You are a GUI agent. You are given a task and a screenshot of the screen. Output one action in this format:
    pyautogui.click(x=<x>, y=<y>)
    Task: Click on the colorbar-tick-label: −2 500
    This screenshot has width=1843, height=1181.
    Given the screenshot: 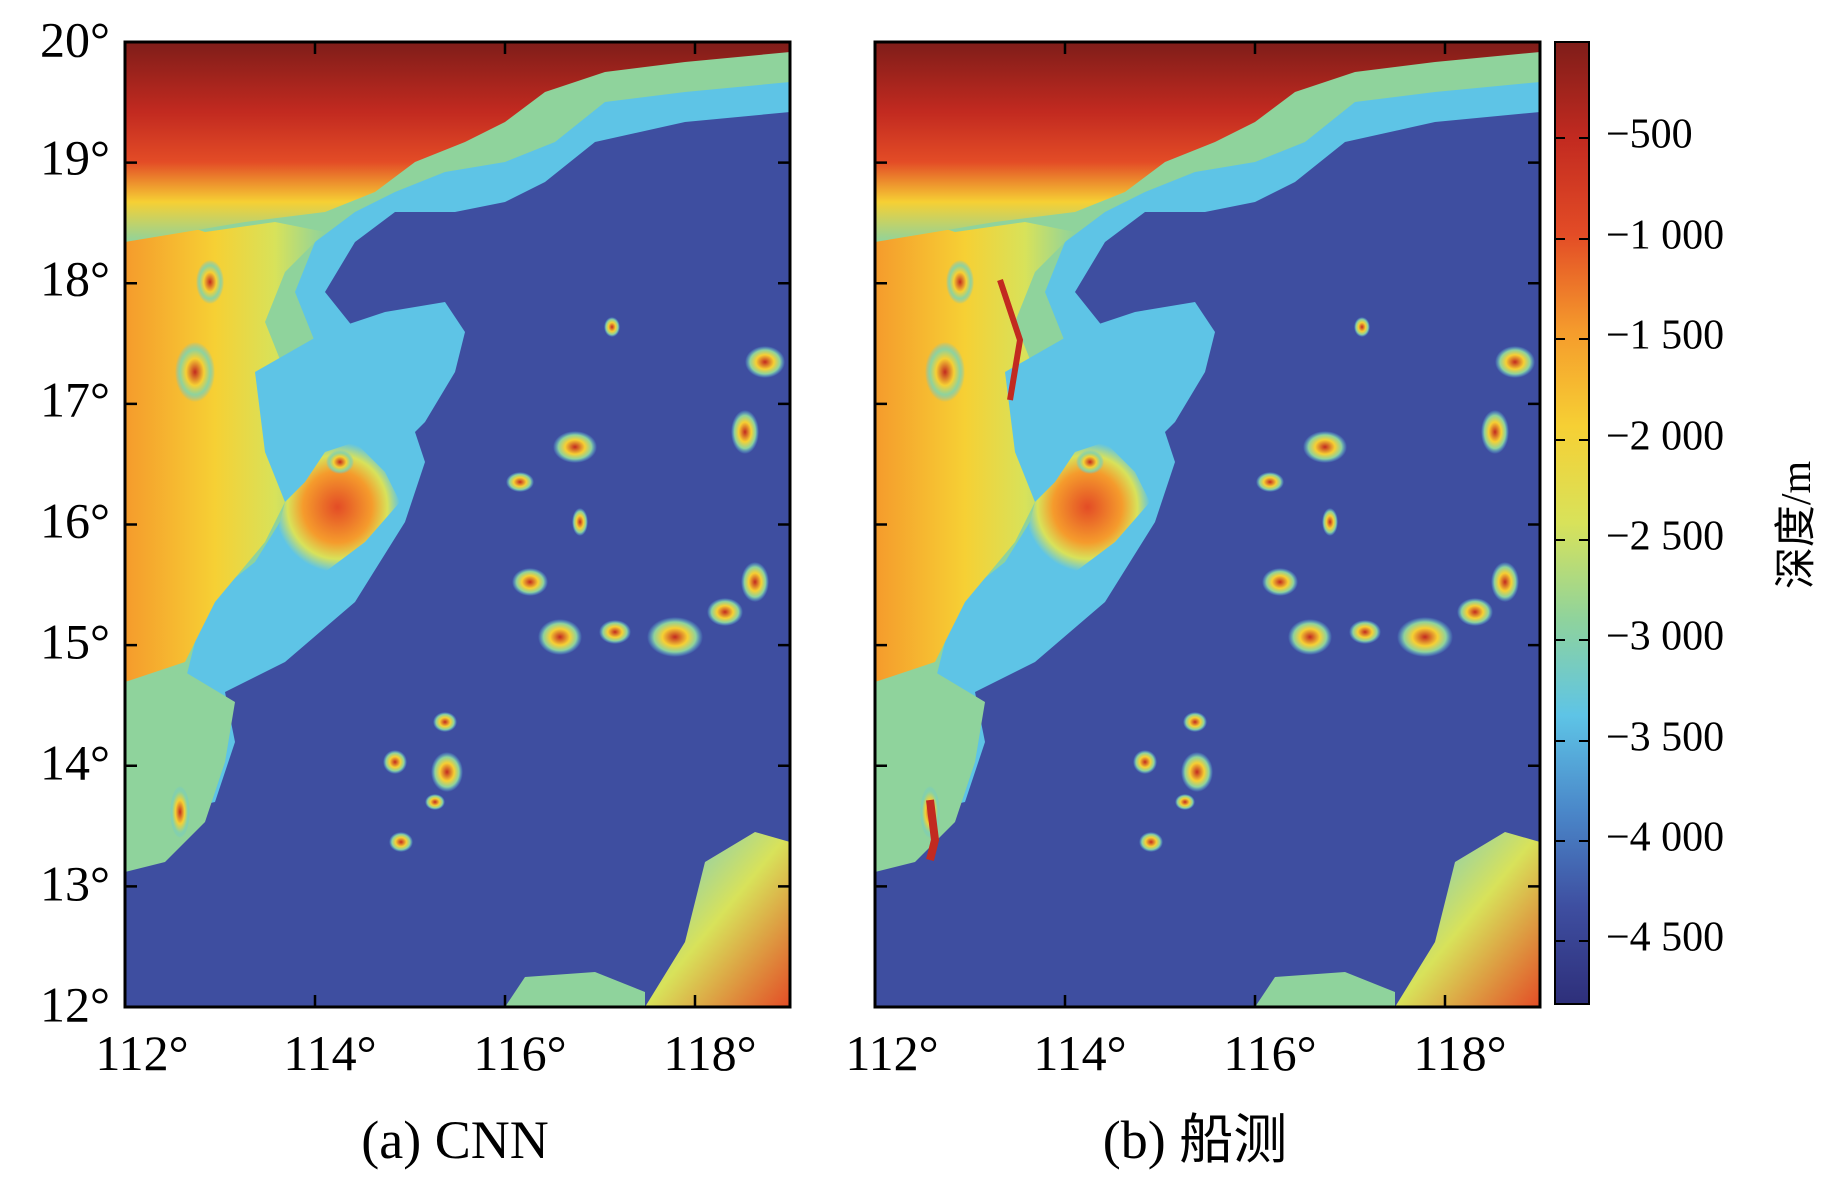 What is the action you would take?
    pyautogui.click(x=1665, y=537)
    